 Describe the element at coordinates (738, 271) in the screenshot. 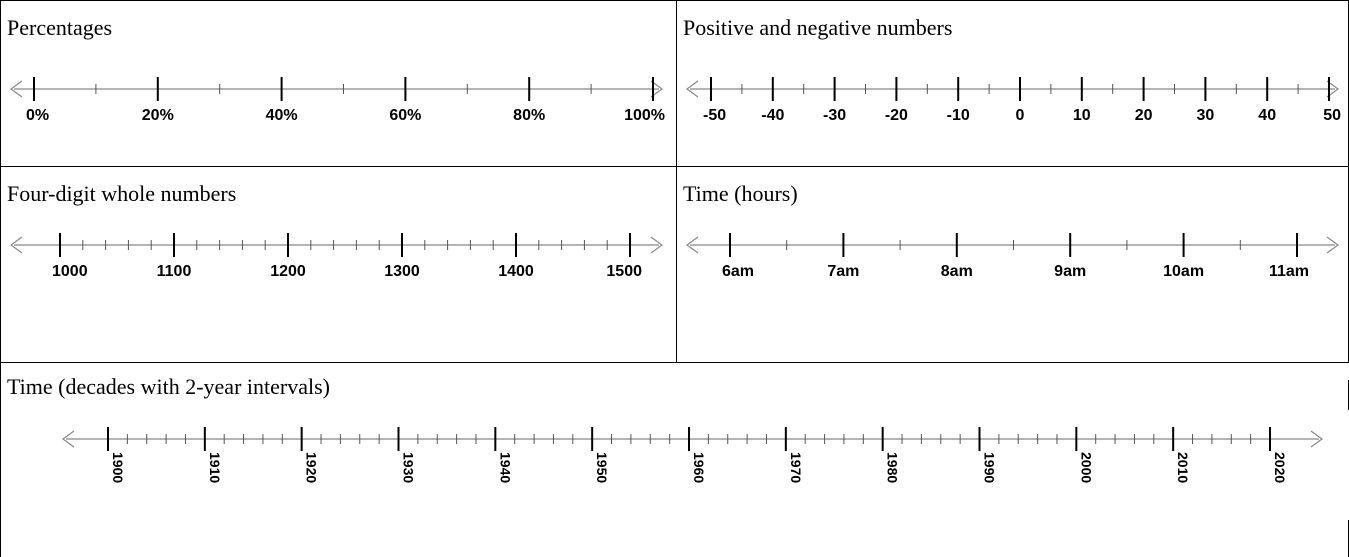

I see `tick-label: 6am` at that location.